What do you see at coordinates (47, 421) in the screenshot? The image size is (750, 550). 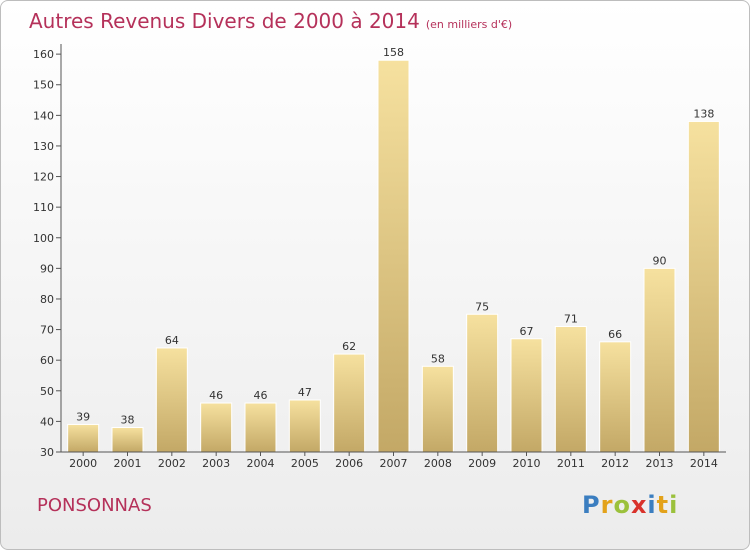 I see `y-tick-label: 40` at bounding box center [47, 421].